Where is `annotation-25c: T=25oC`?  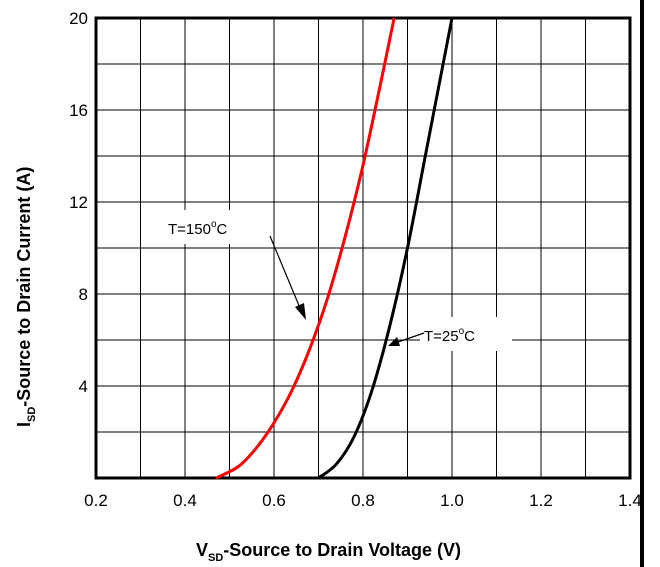 annotation-25c: T=25oC is located at coordinates (450, 334).